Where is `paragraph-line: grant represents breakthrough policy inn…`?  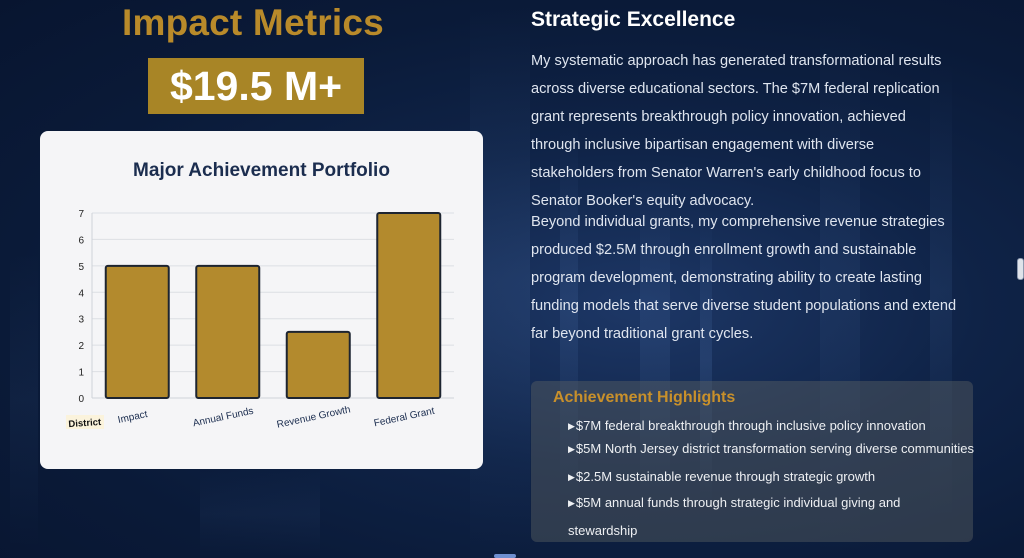
paragraph-line: grant represents breakthrough policy inn… is located at coordinates (718, 117).